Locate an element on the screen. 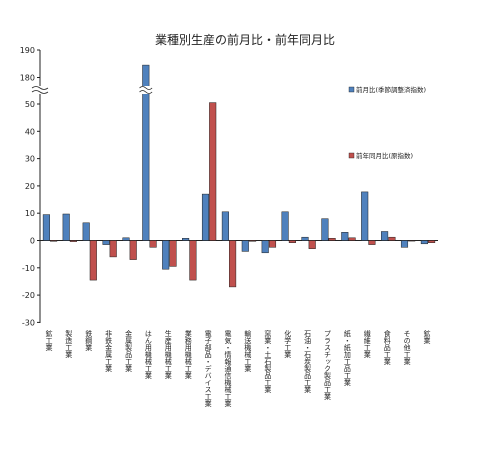 The width and height of the screenshot is (480, 456). legend: 前月比(季節調整済指数) 前年同月比(原指数) is located at coordinates (387, 122).